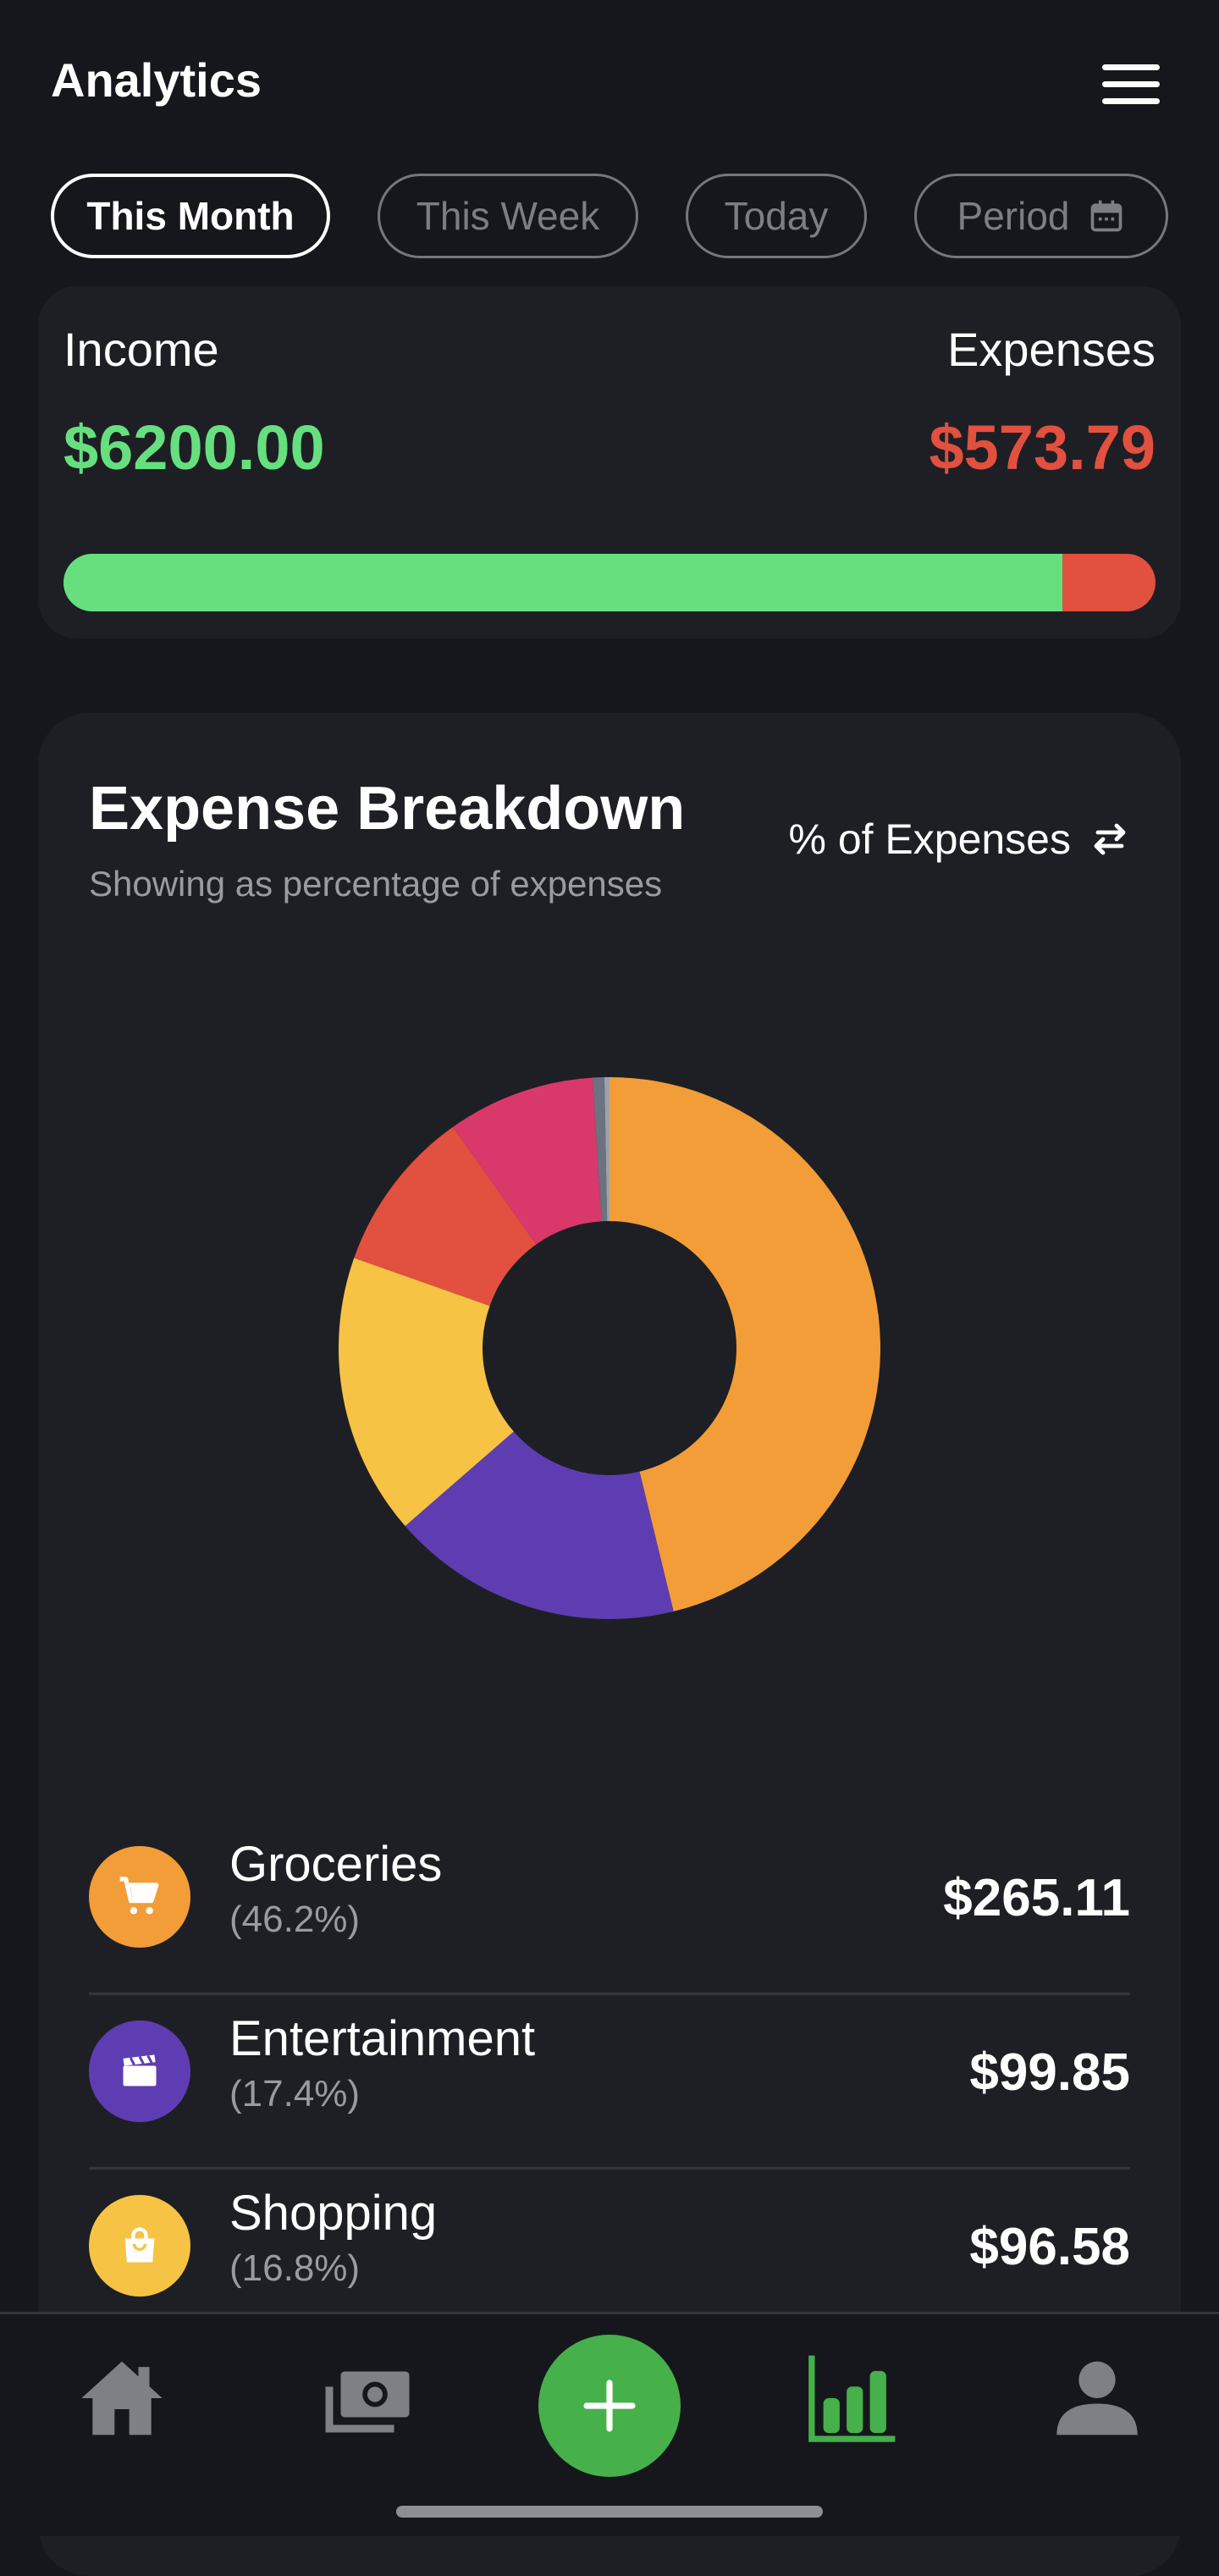 Image resolution: width=1219 pixels, height=2576 pixels. I want to click on display-mode-toggle: % of Expenses, so click(959, 839).